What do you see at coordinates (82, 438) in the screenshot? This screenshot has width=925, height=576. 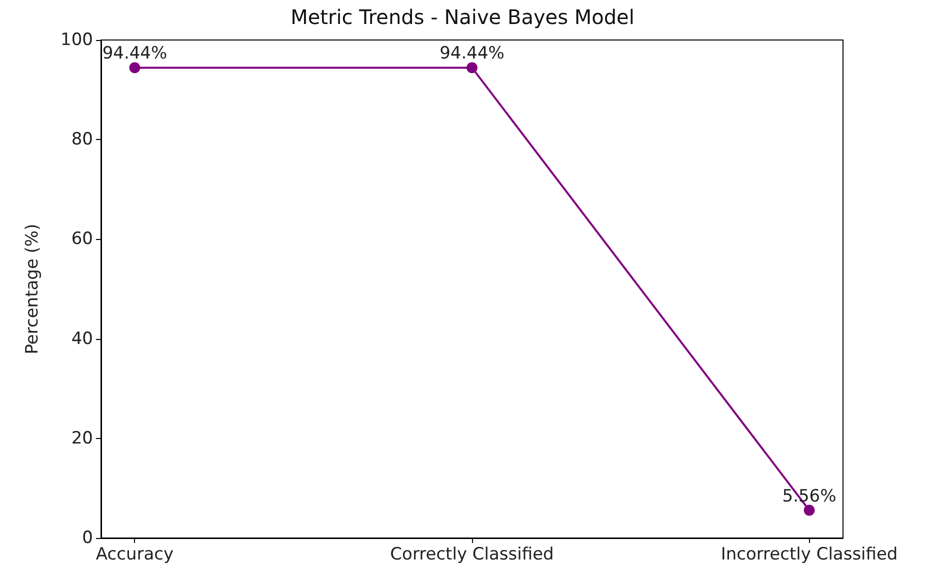 I see `y-tick-label: 20` at bounding box center [82, 438].